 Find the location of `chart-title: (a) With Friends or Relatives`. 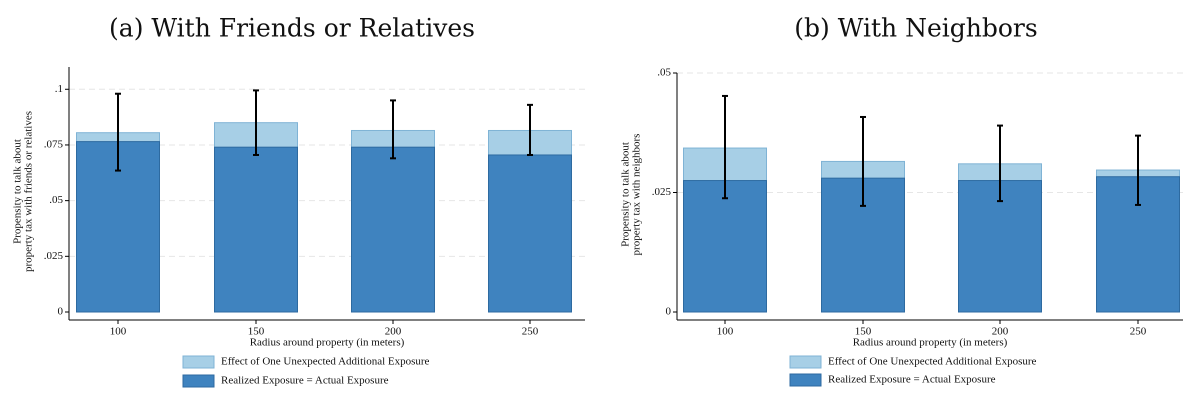

chart-title: (a) With Friends or Relatives is located at coordinates (292, 28).